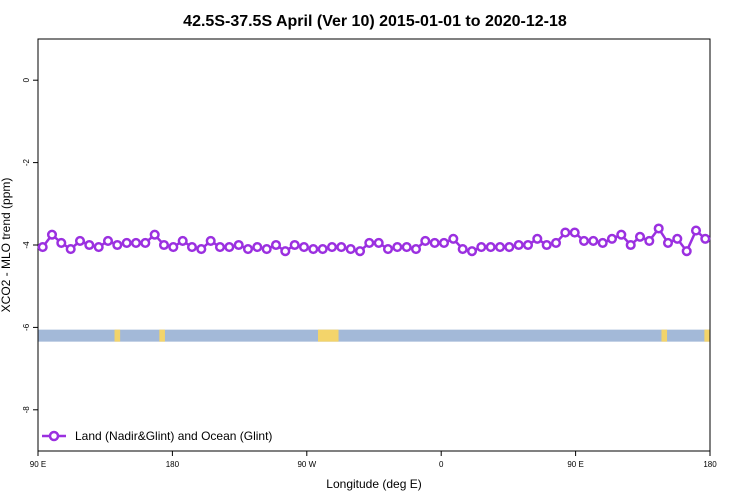 This screenshot has height=500, width=750. I want to click on y-axis: 0 -2 -4 -6 -8, so click(30, 245).